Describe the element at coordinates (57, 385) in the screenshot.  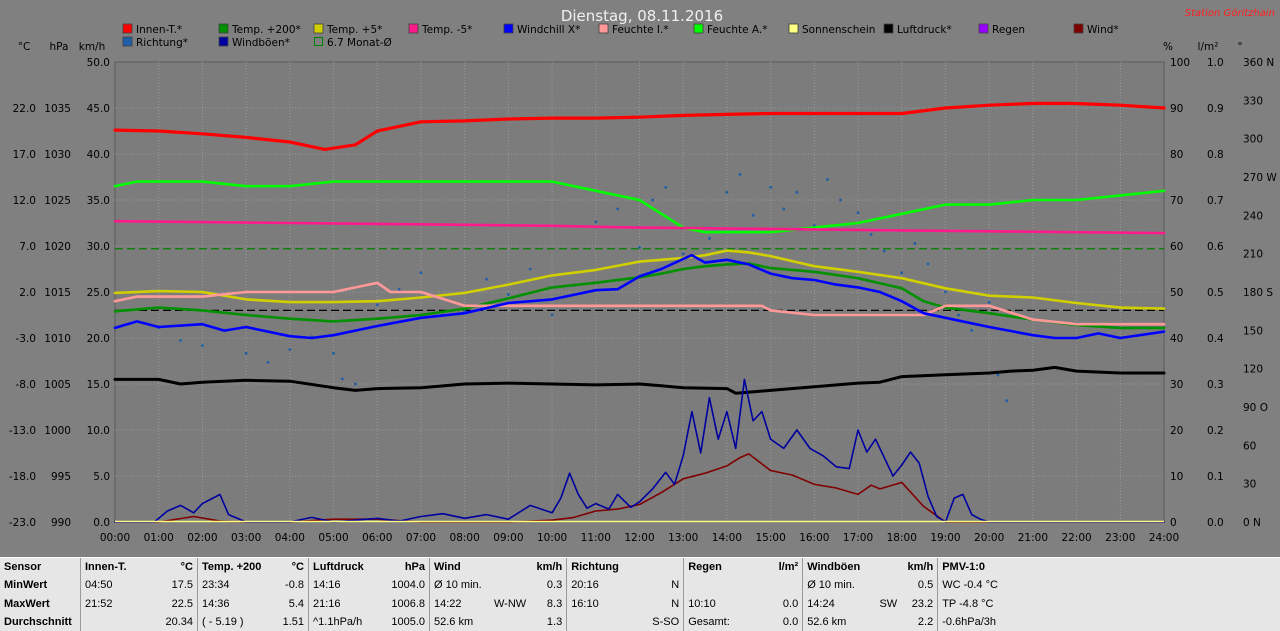
I see `pressure-axis-tick-label: 1005` at that location.